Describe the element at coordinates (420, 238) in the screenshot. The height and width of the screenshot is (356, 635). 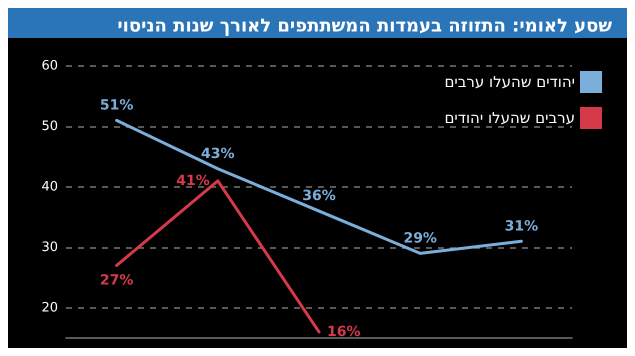
I see `data-label: 29%` at that location.